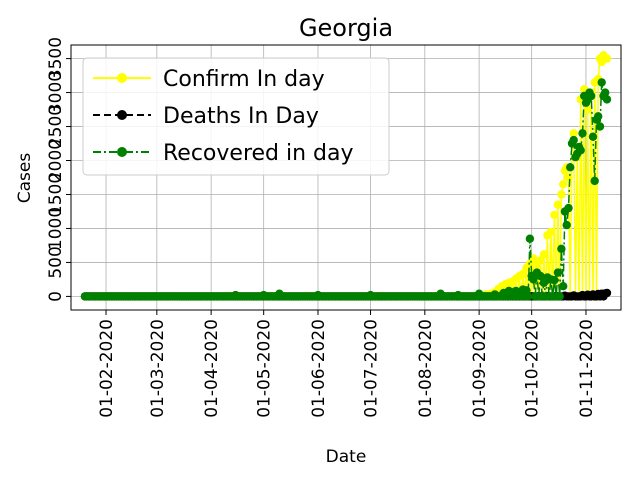 Image resolution: width=640 pixels, height=480 pixels. Describe the element at coordinates (56, 92) in the screenshot. I see `y-tick-label: 3000` at that location.